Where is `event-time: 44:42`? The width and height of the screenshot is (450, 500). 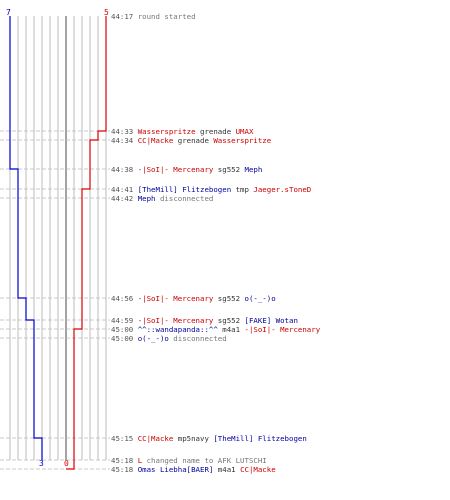 event-time: 44:42 is located at coordinates (124, 198).